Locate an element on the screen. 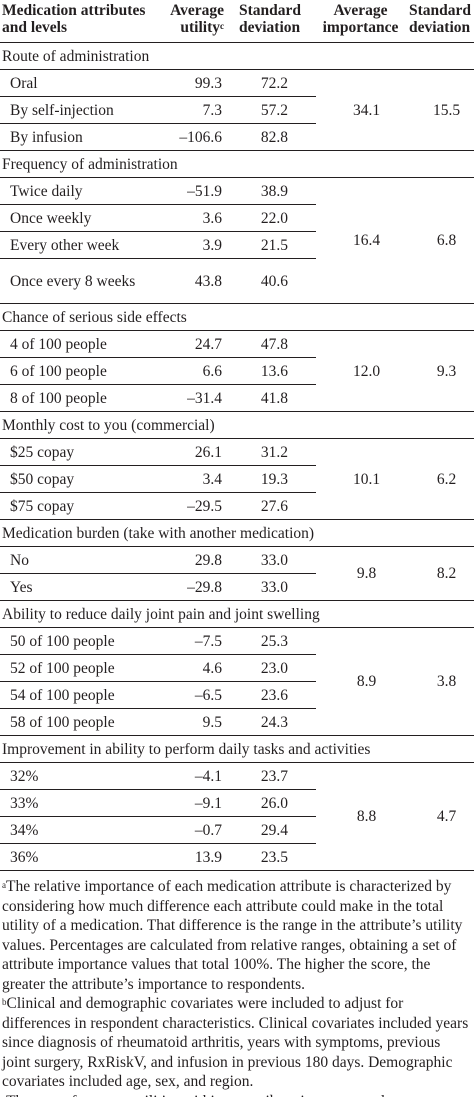 The height and width of the screenshot is (1103, 474). level-average-utility: –0.7 is located at coordinates (191, 830).